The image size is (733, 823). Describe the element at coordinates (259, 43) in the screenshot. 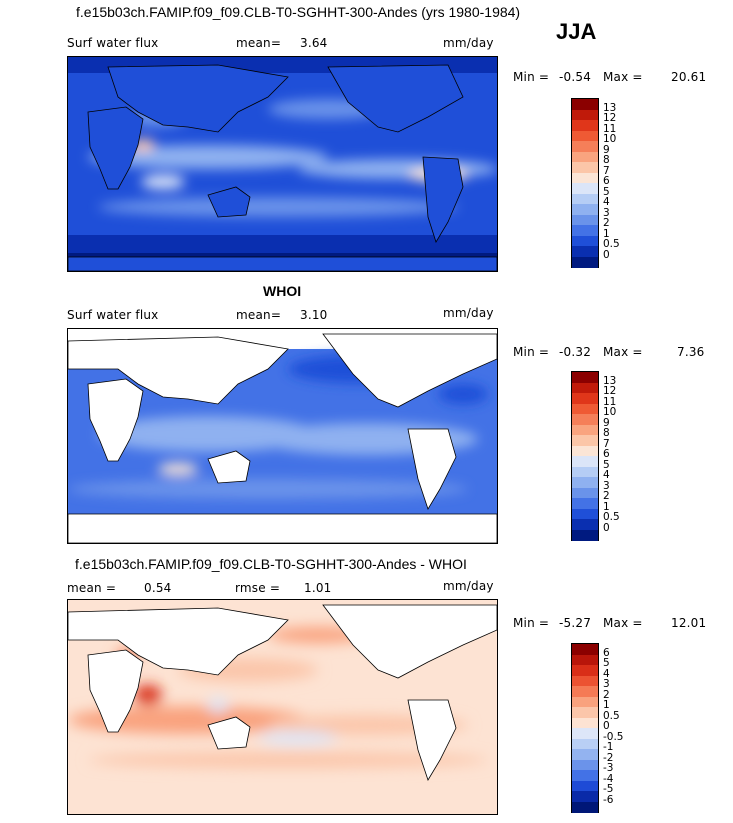

I see `panel1-mean-label: mean=` at that location.